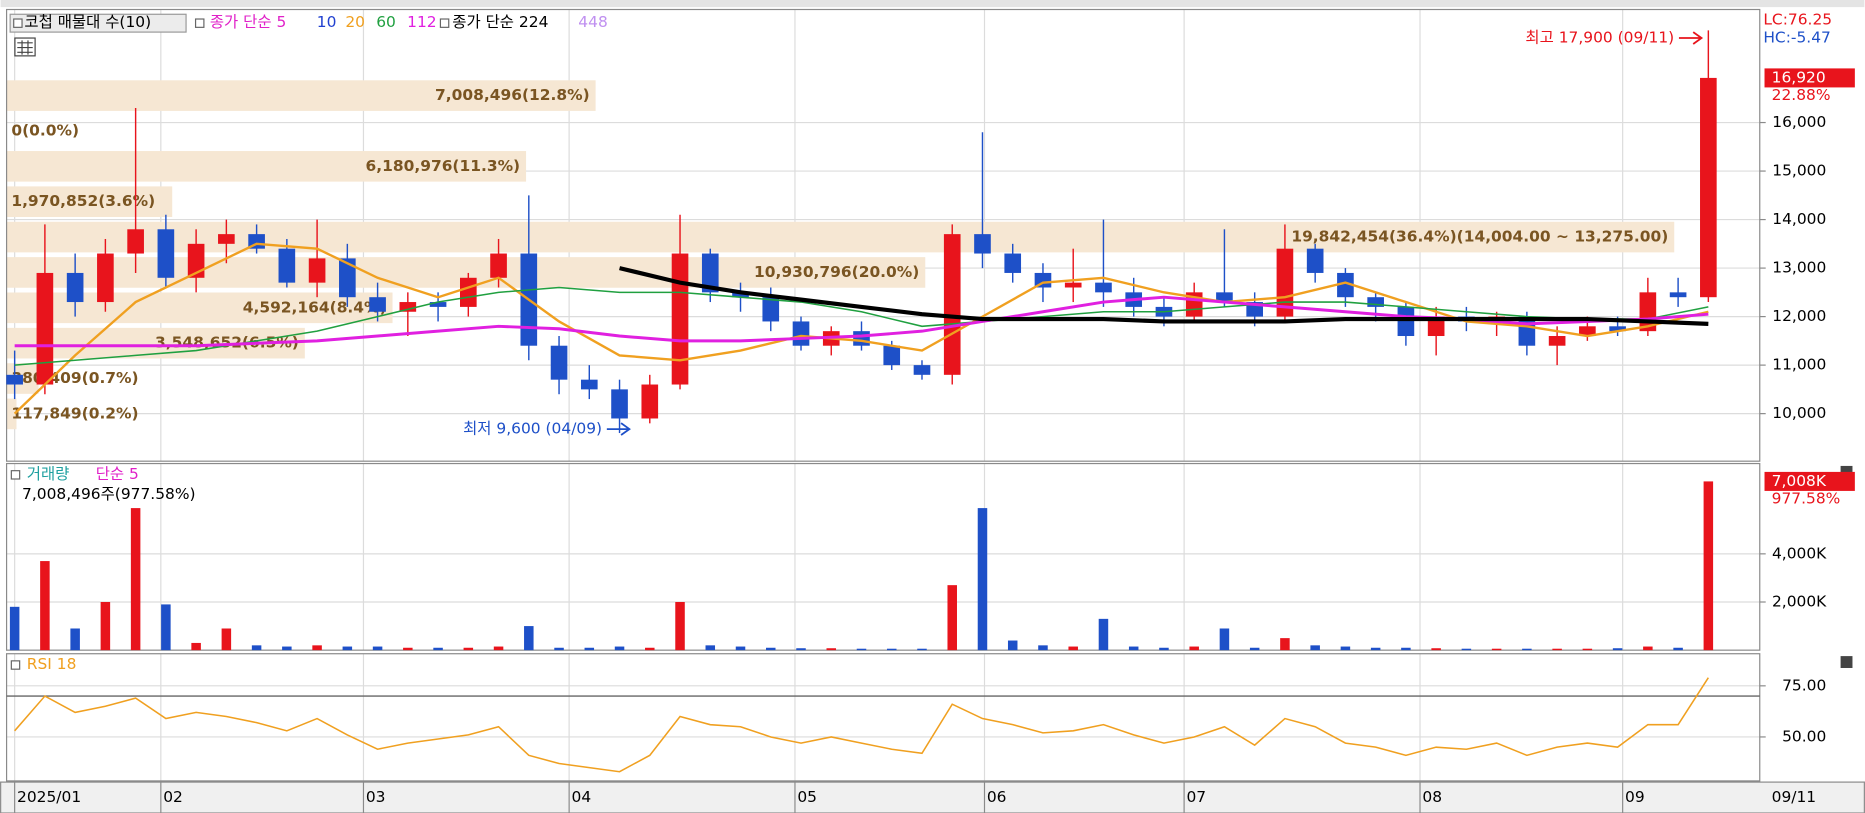 The width and height of the screenshot is (1865, 813). What do you see at coordinates (1799, 365) in the screenshot?
I see `y-tick-label: 11,000` at bounding box center [1799, 365].